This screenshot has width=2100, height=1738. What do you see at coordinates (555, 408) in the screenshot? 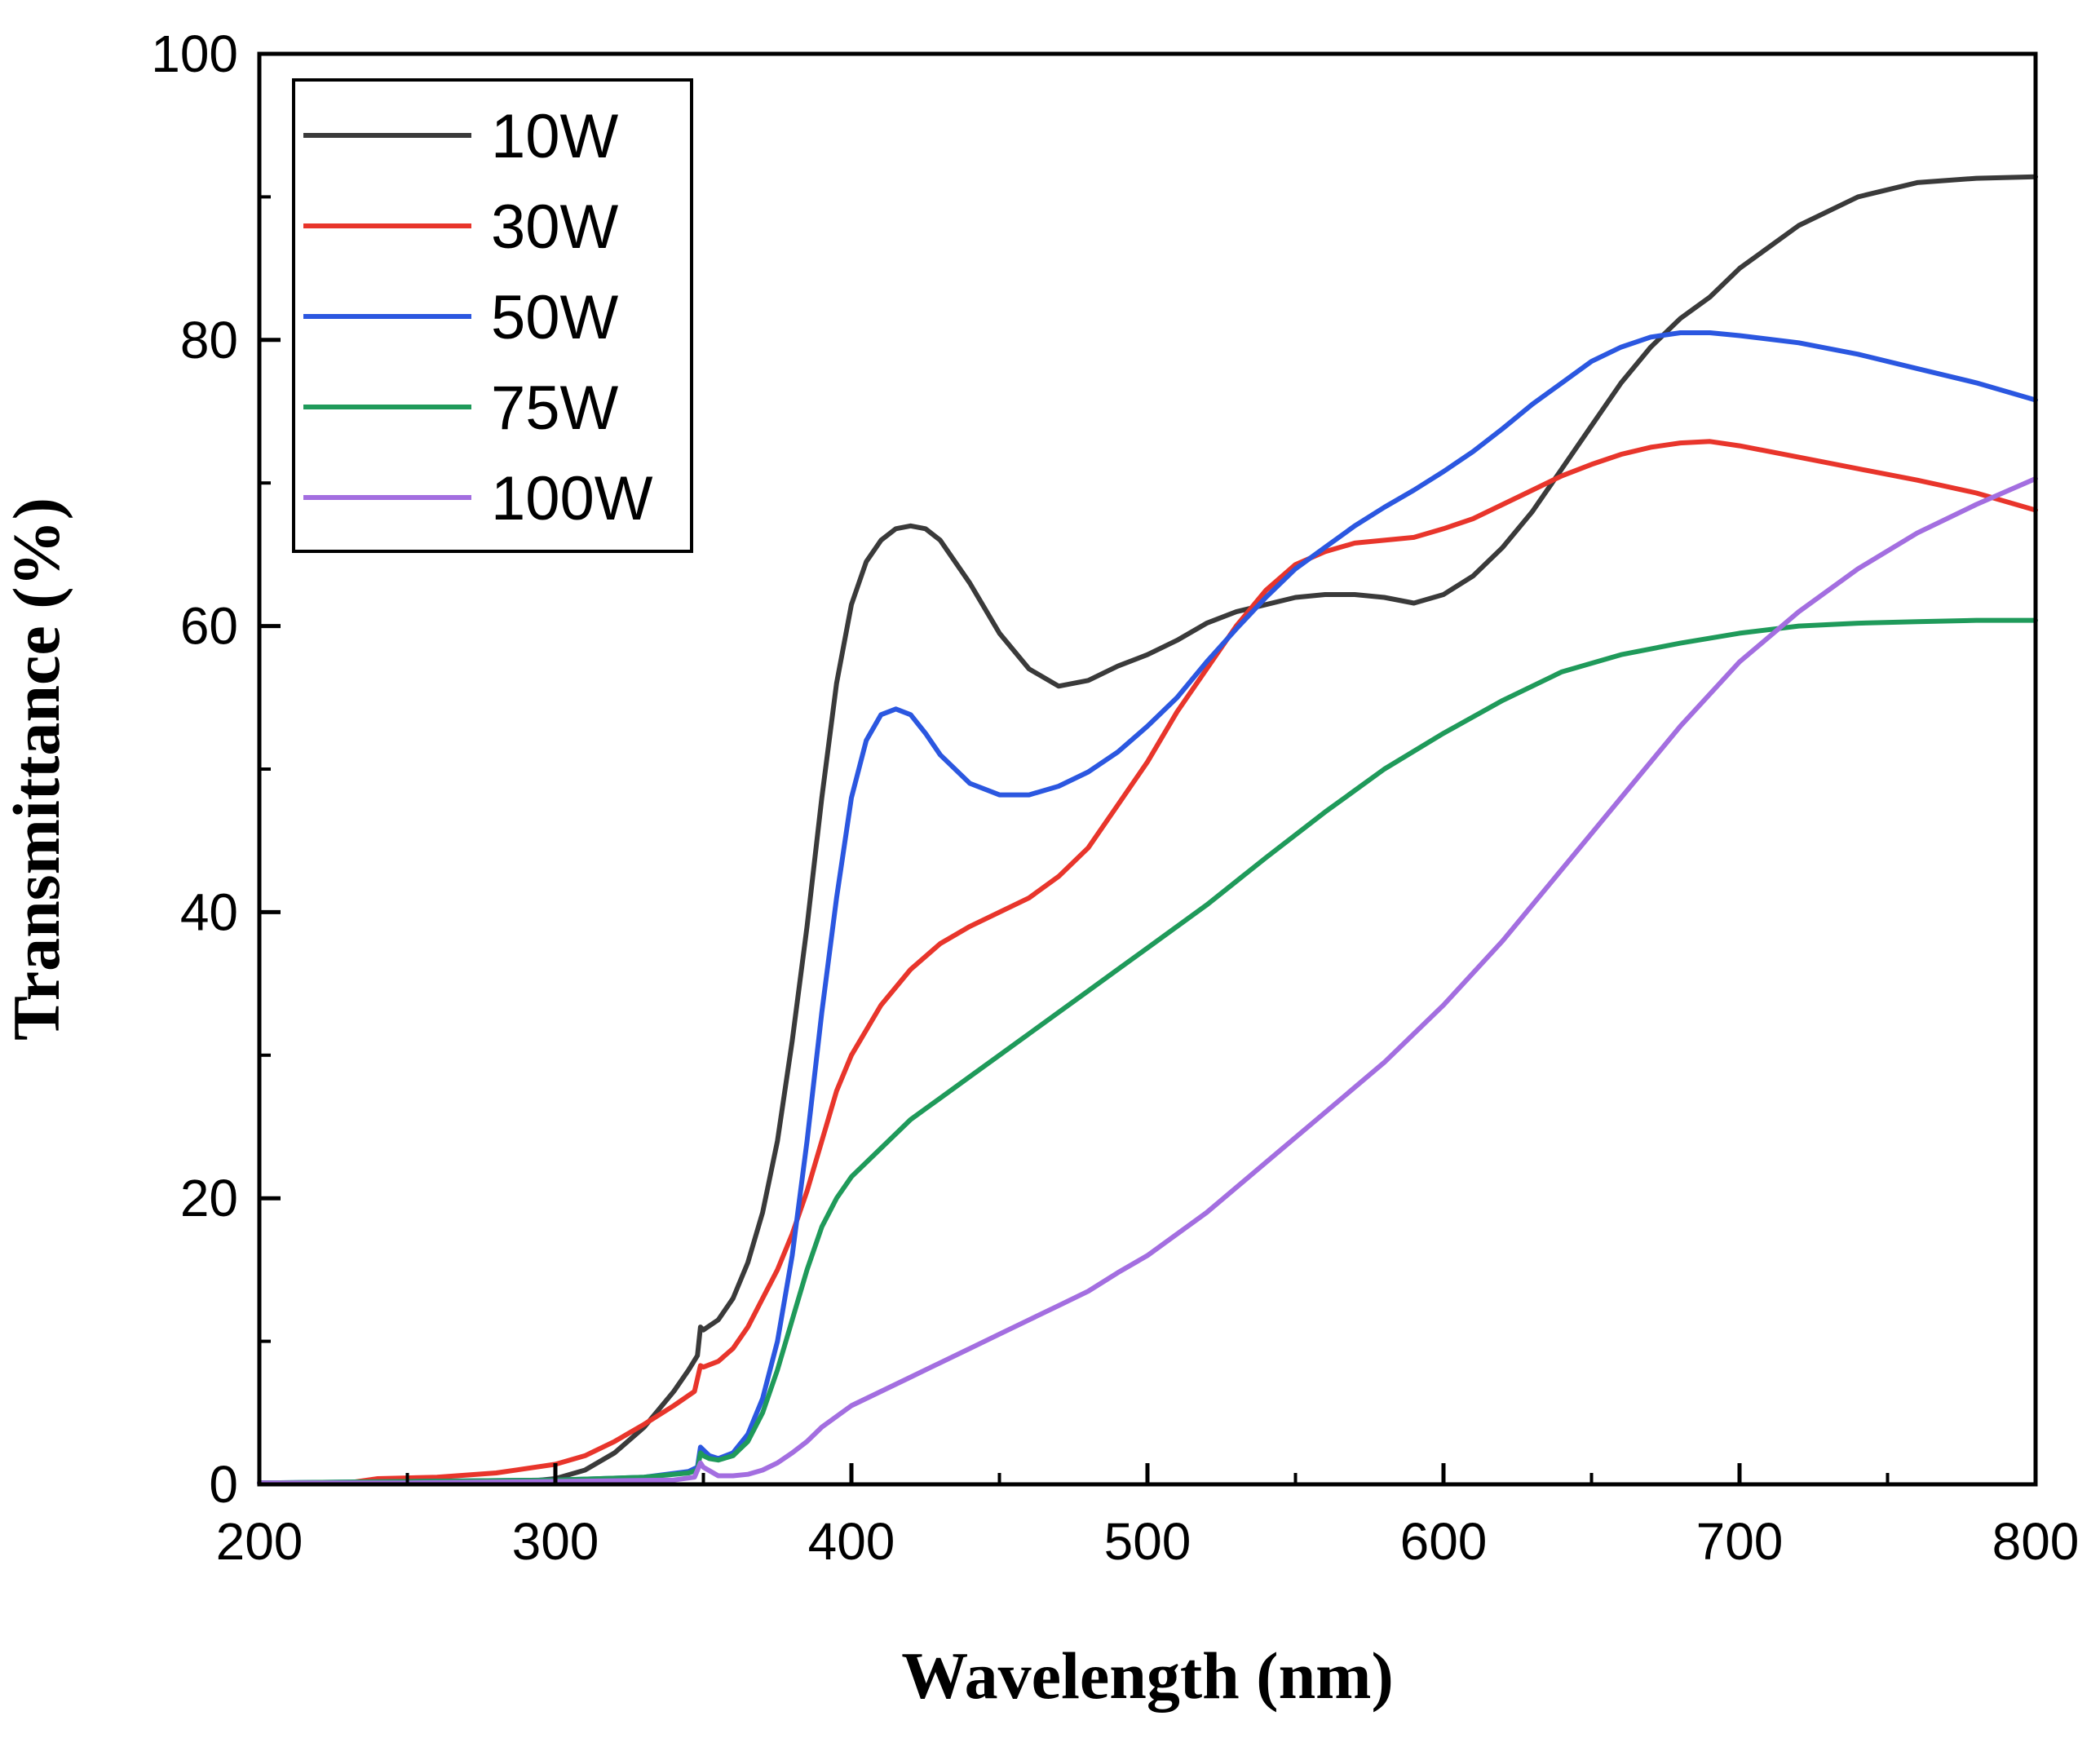
I see `legend-label-75W: 75W` at bounding box center [555, 408].